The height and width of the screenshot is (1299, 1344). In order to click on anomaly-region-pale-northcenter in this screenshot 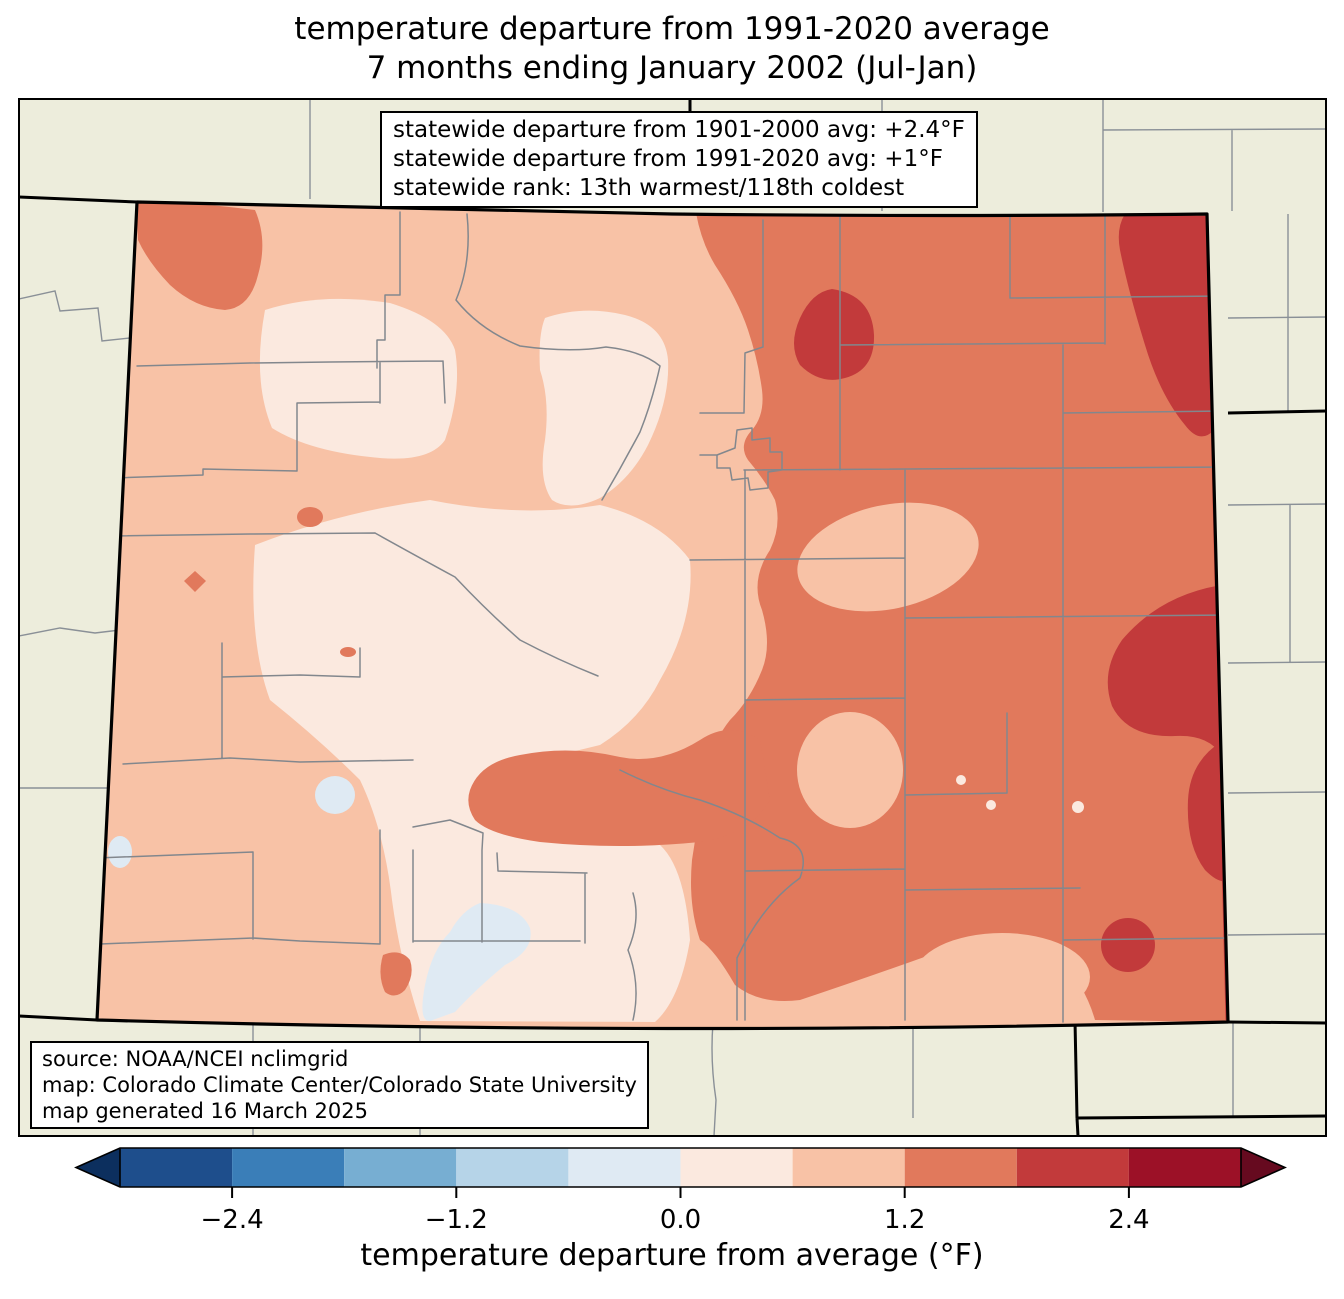, I will do `click(604, 408)`.